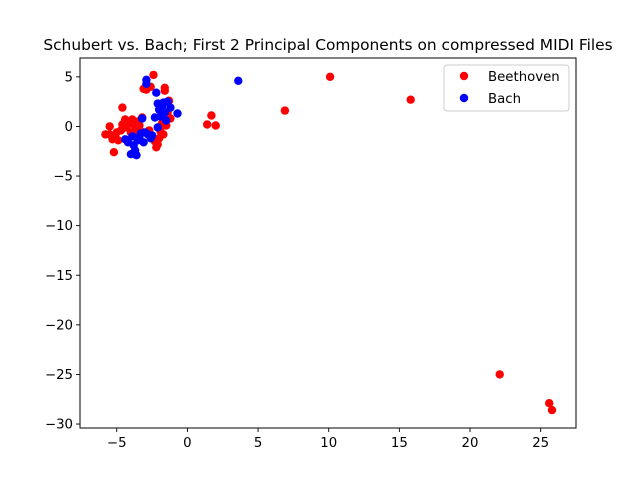 Image resolution: width=640 pixels, height=480 pixels. What do you see at coordinates (59, 276) in the screenshot?
I see `y-tick-label: −15` at bounding box center [59, 276].